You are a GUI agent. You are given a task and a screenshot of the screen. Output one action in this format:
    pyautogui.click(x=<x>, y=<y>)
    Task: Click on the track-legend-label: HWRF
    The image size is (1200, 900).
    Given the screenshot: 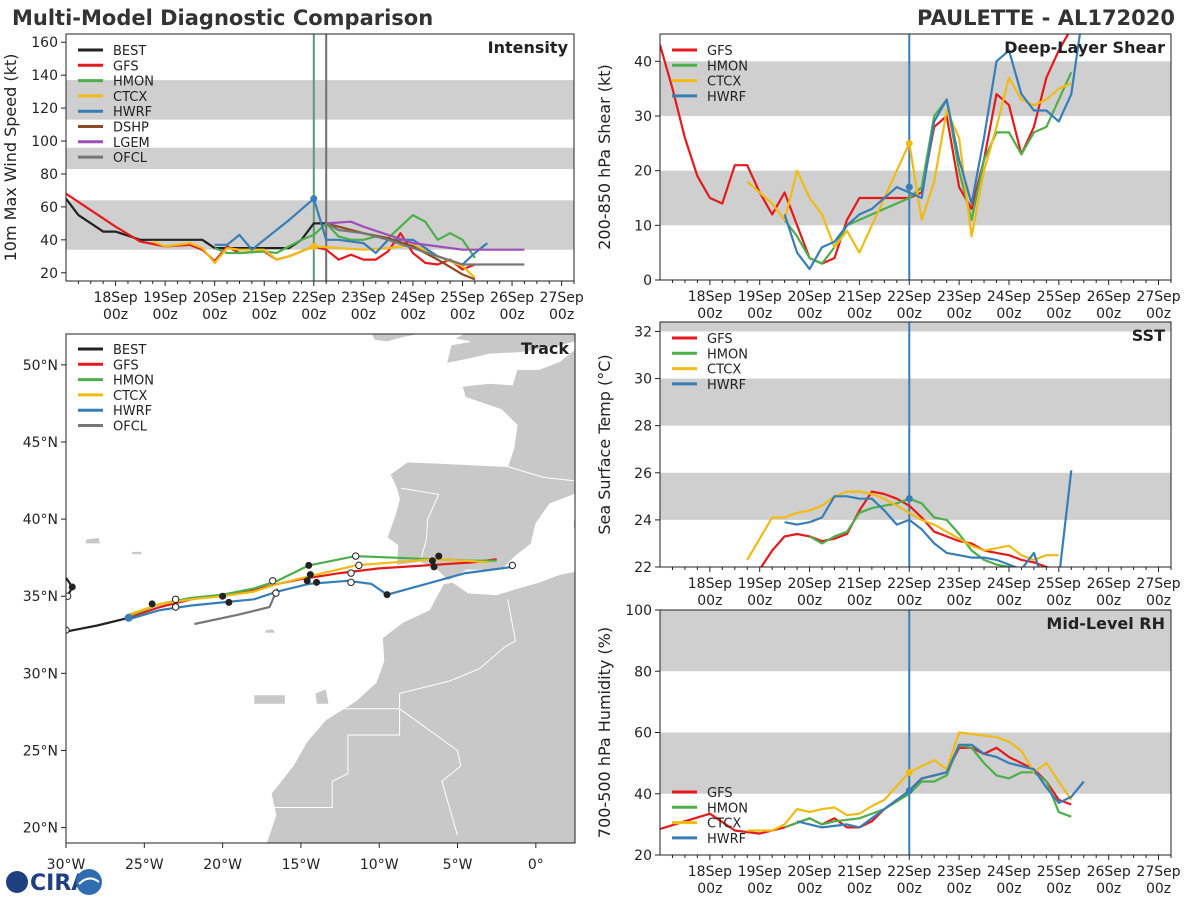 What is the action you would take?
    pyautogui.click(x=132, y=411)
    